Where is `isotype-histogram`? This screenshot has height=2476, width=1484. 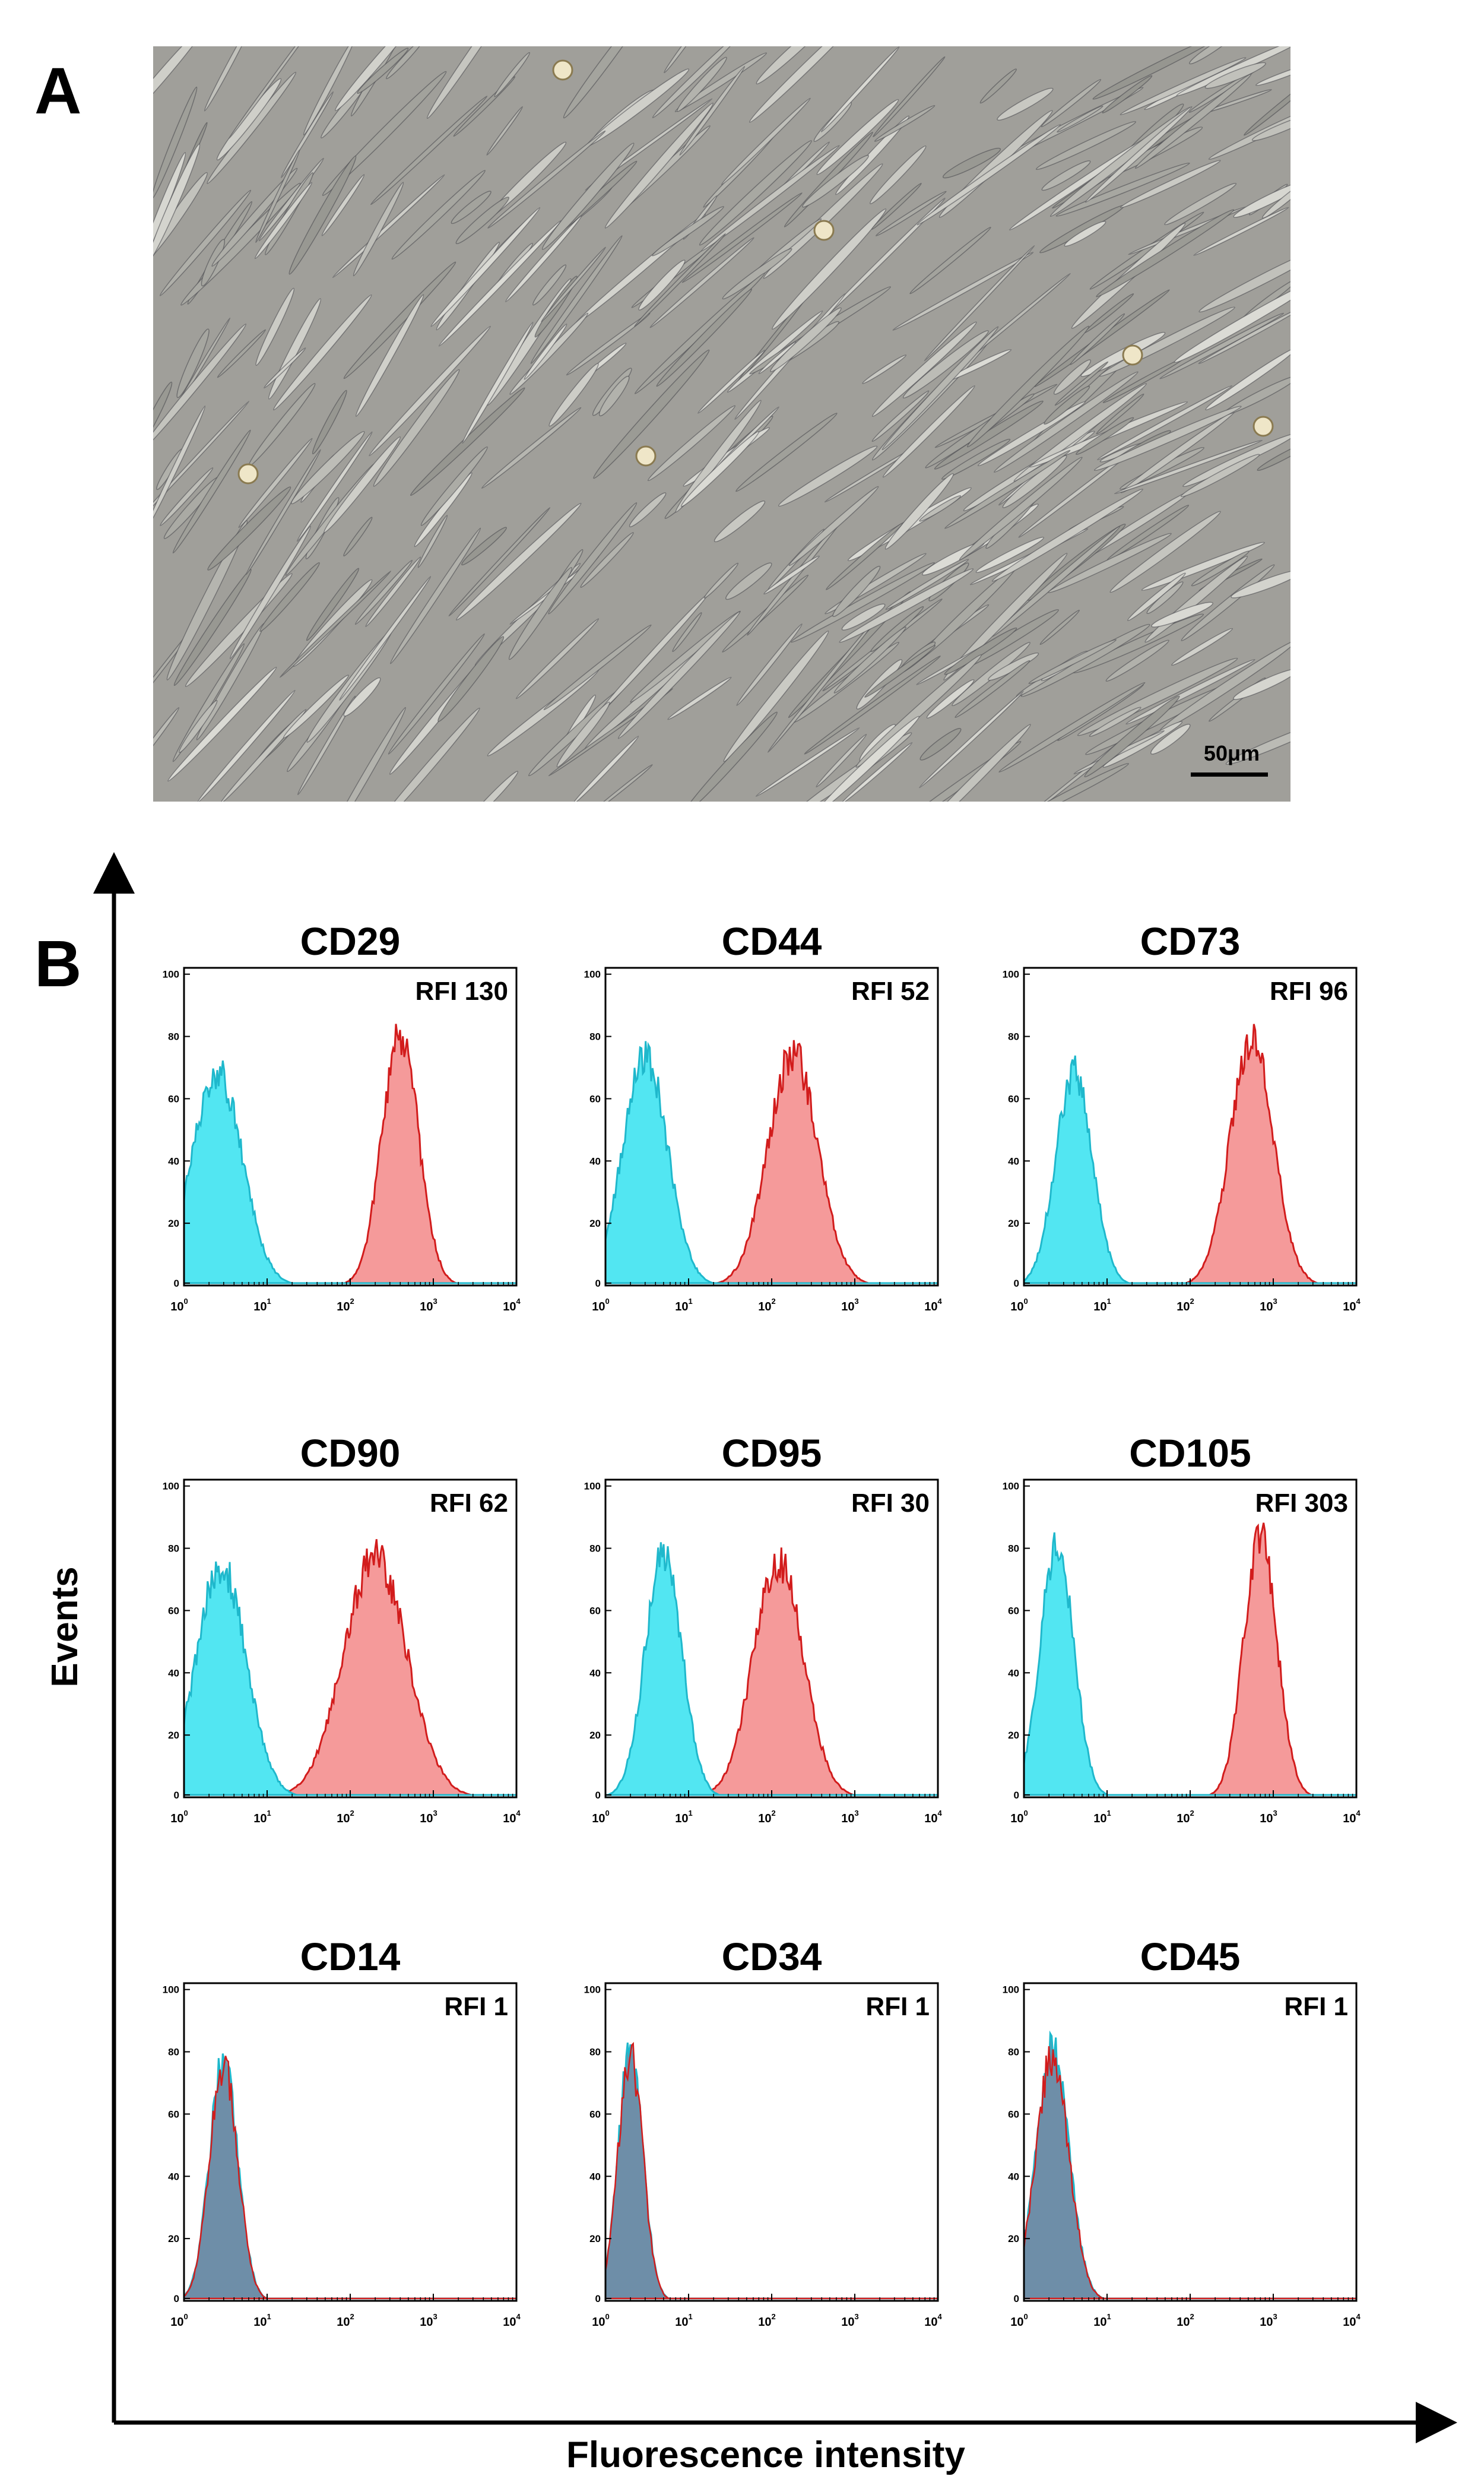
isotype-histogram is located at coordinates (771, 1669).